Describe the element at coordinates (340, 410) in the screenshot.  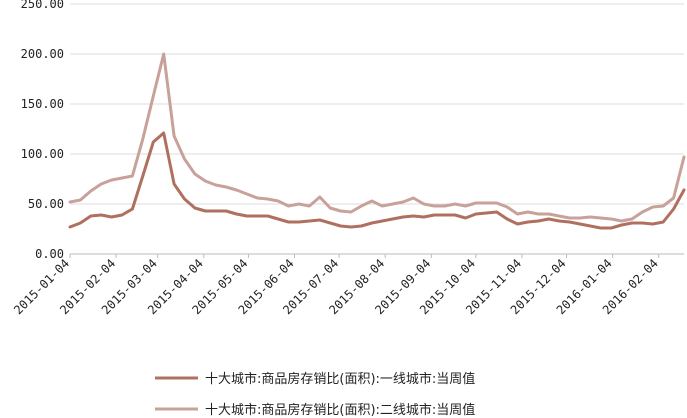
I see `legend-label-2: 十大城市:商品房存销比(面积):二线城市:当周值` at that location.